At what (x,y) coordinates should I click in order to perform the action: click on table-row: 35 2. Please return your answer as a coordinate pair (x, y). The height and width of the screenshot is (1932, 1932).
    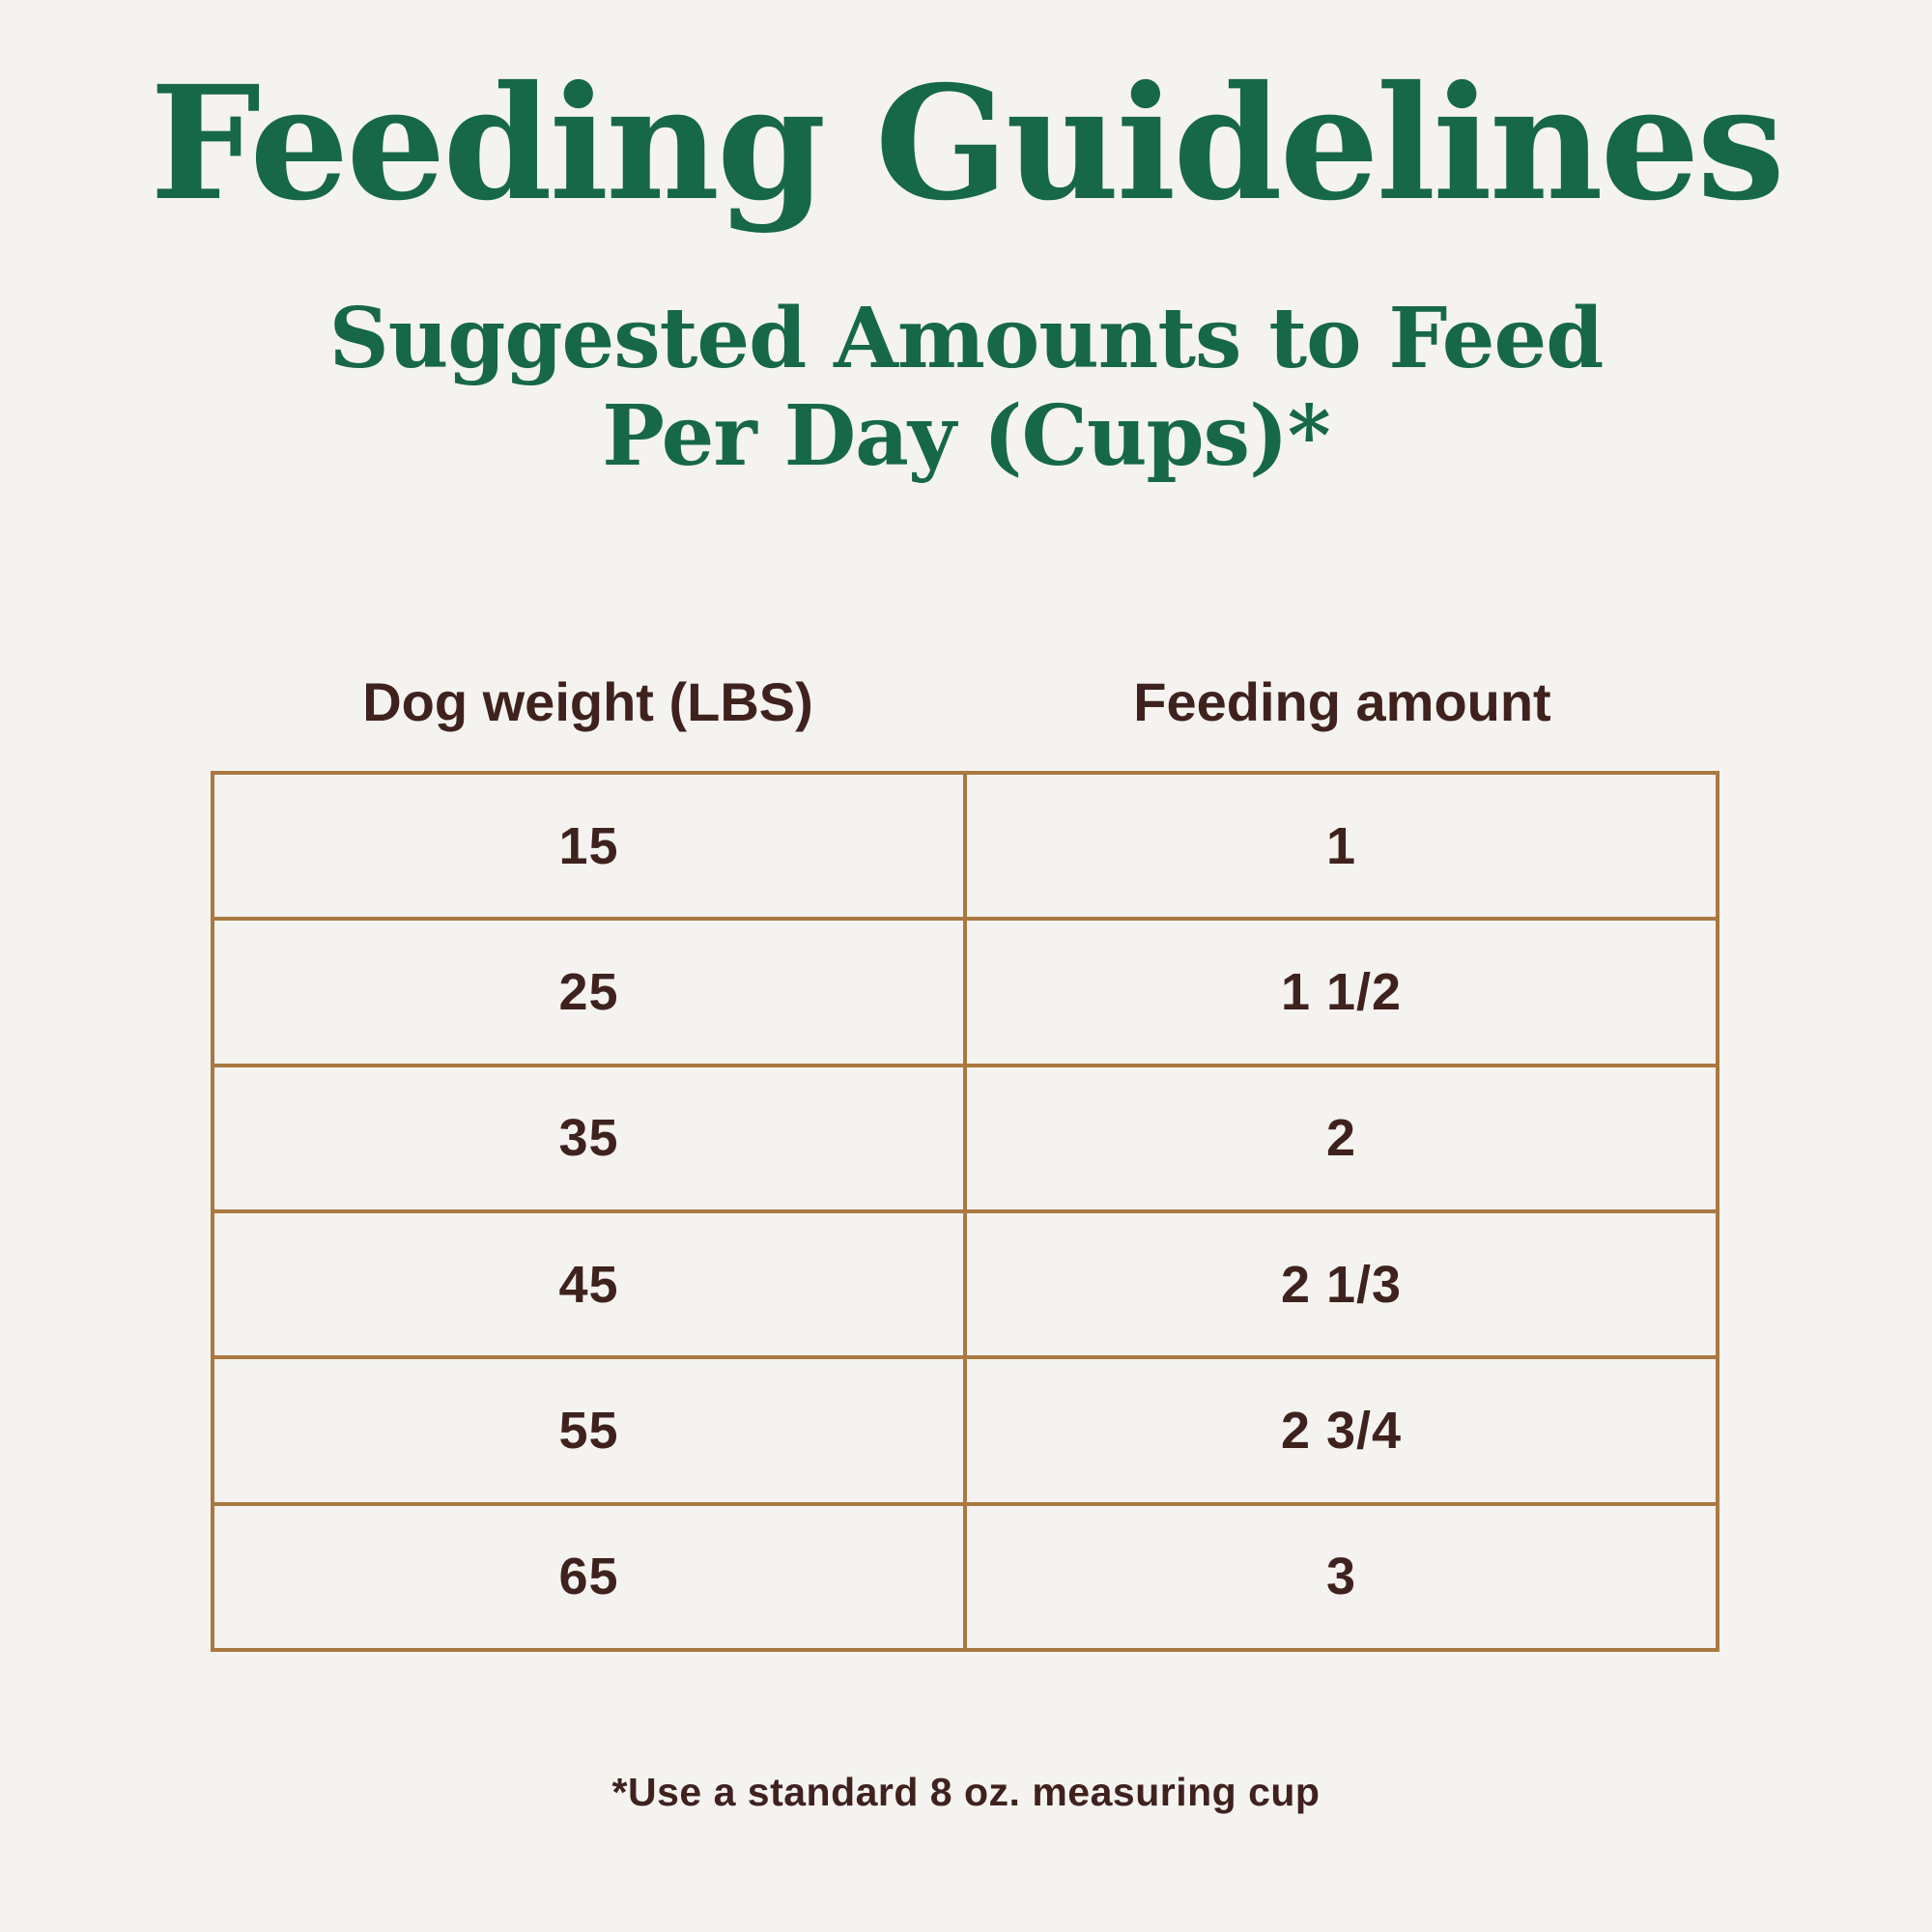
    Looking at the image, I should click on (965, 1136).